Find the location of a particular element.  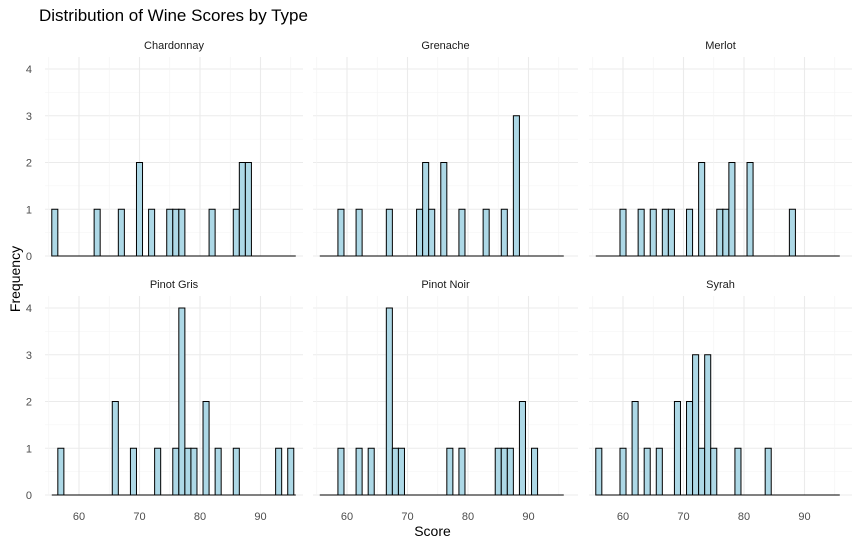

facet-label: Pinot Noir is located at coordinates (445, 285).